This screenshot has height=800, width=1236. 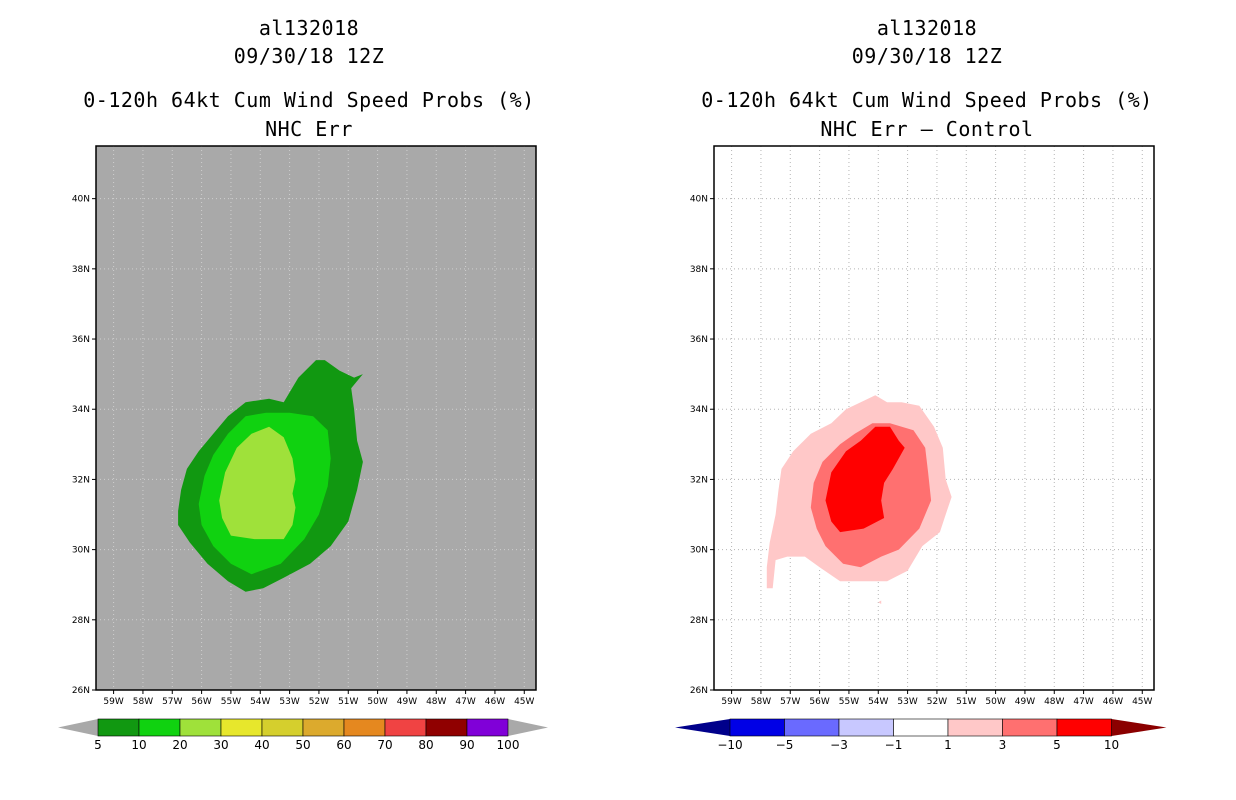 I want to click on colorbar-label: −1, so click(x=894, y=745).